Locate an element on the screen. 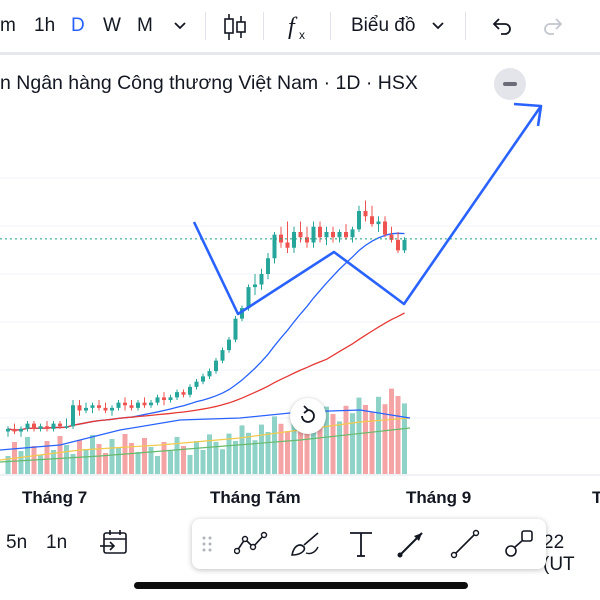 This screenshot has height=600, width=600. volume-ma-blue-line is located at coordinates (205, 430).